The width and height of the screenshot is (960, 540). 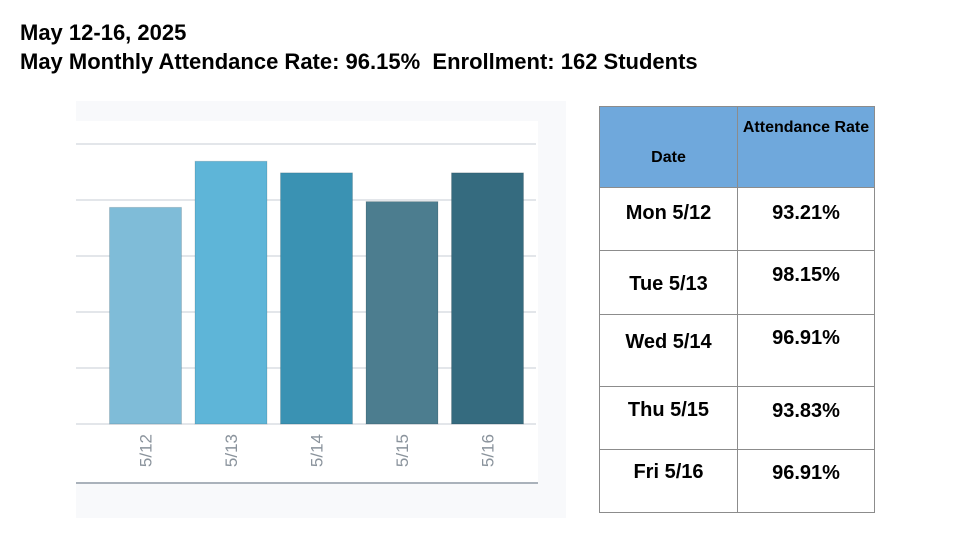 I want to click on row-rate: 93.83%, so click(x=806, y=418).